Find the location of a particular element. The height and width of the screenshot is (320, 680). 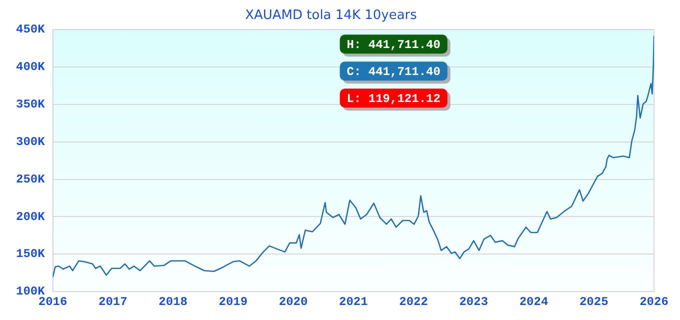

y-tick-label: 350K is located at coordinates (31, 104).